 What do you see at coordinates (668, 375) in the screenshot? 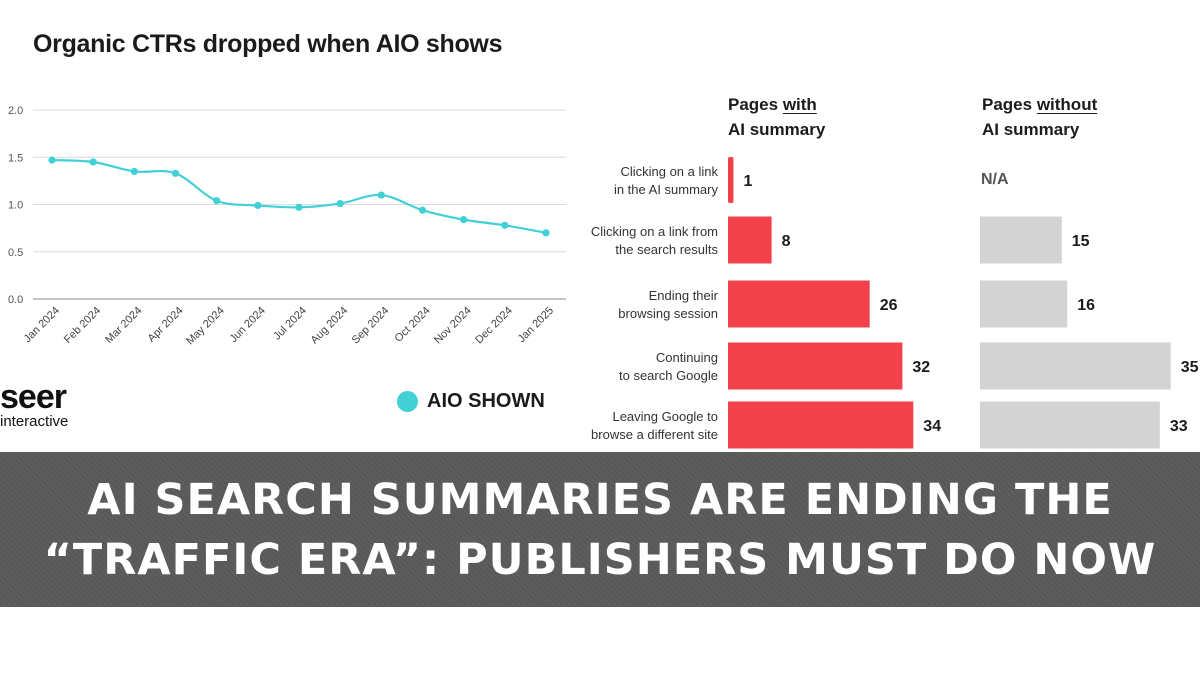
I see `category-label-line: to search Google` at bounding box center [668, 375].